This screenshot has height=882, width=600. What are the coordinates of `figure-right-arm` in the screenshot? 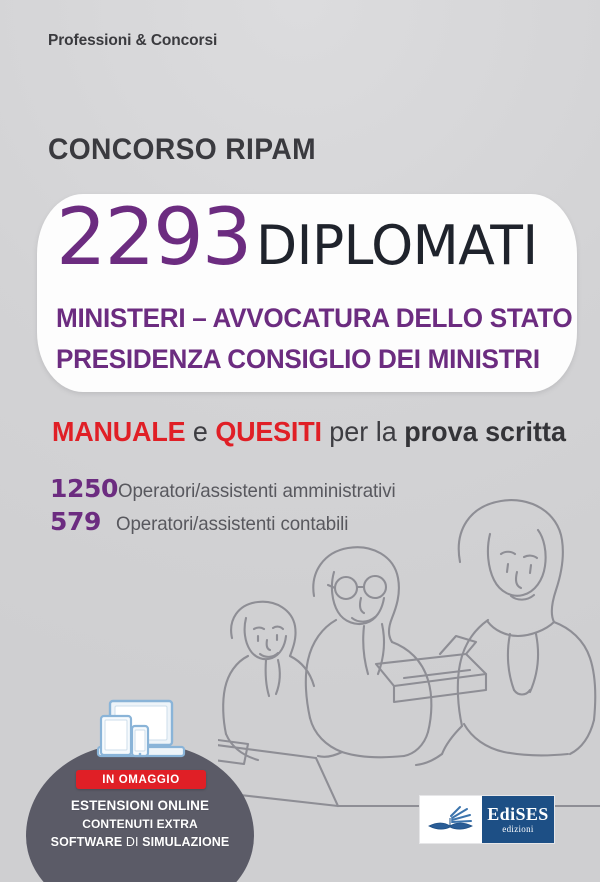 It's located at (516, 739).